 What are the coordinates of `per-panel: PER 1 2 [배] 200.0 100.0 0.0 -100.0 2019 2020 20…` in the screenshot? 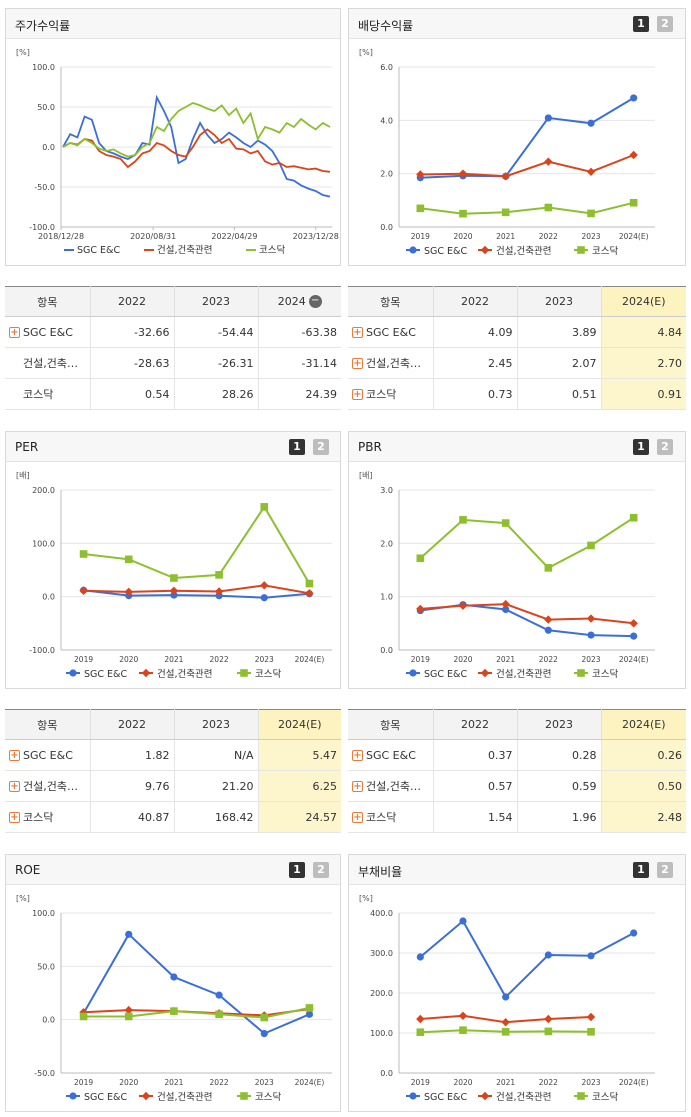 It's located at (173, 560).